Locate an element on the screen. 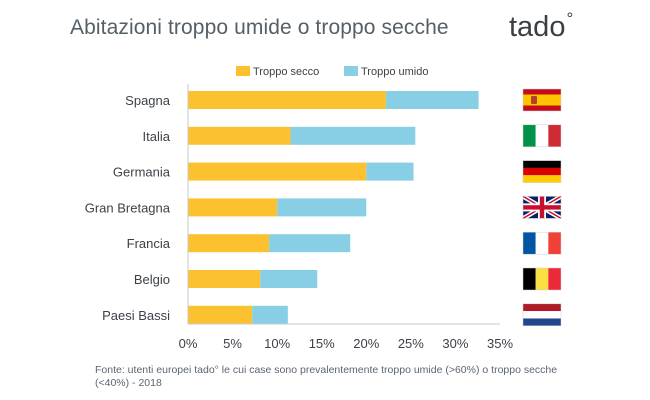  category-label: Francia is located at coordinates (149, 243).